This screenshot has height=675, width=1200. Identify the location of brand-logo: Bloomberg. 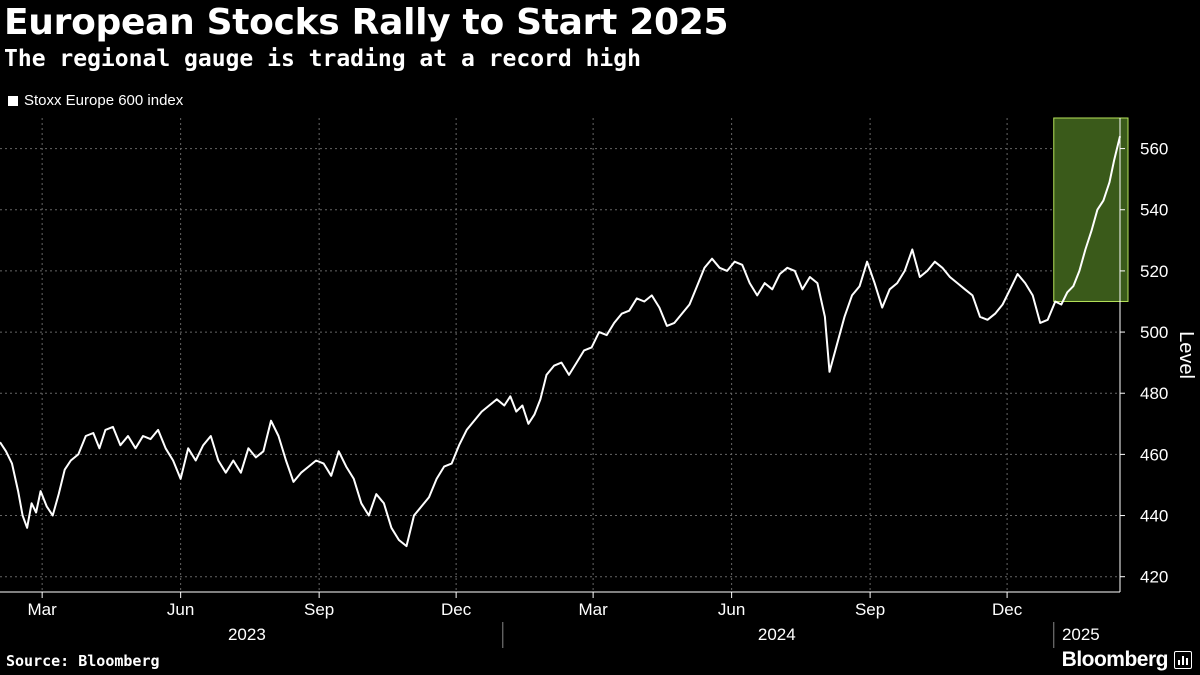
(1127, 660).